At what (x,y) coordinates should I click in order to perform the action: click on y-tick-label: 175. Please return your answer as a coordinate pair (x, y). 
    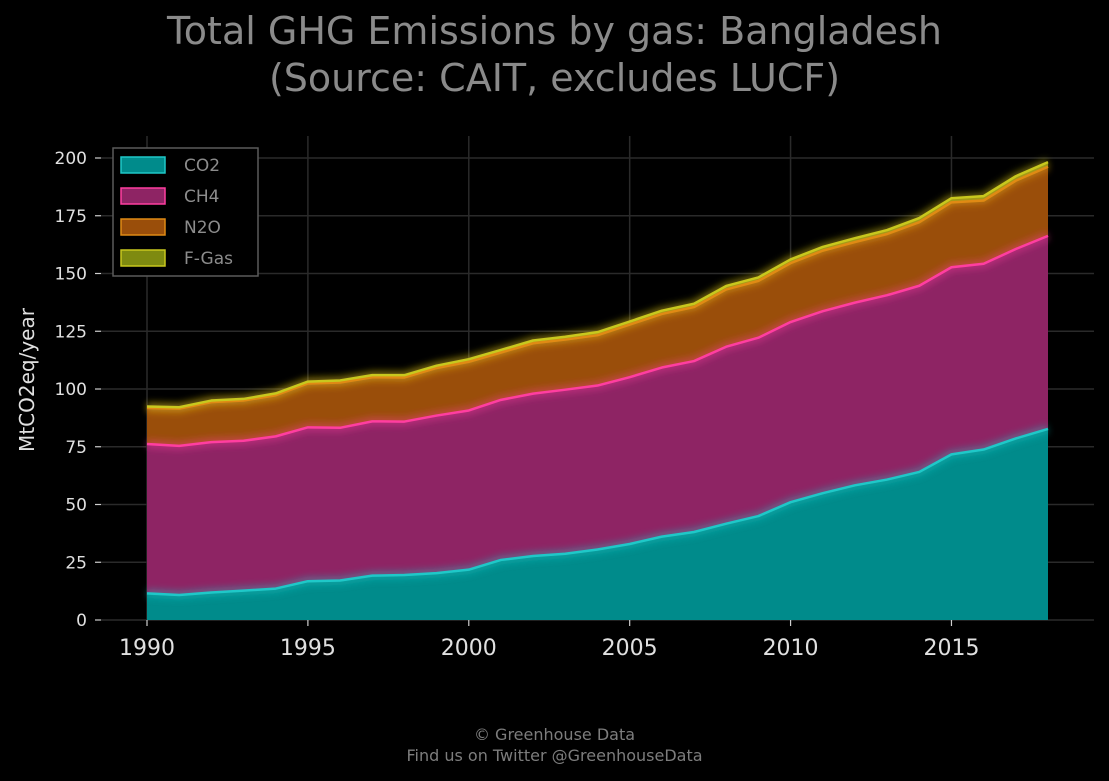
    Looking at the image, I should click on (71, 217).